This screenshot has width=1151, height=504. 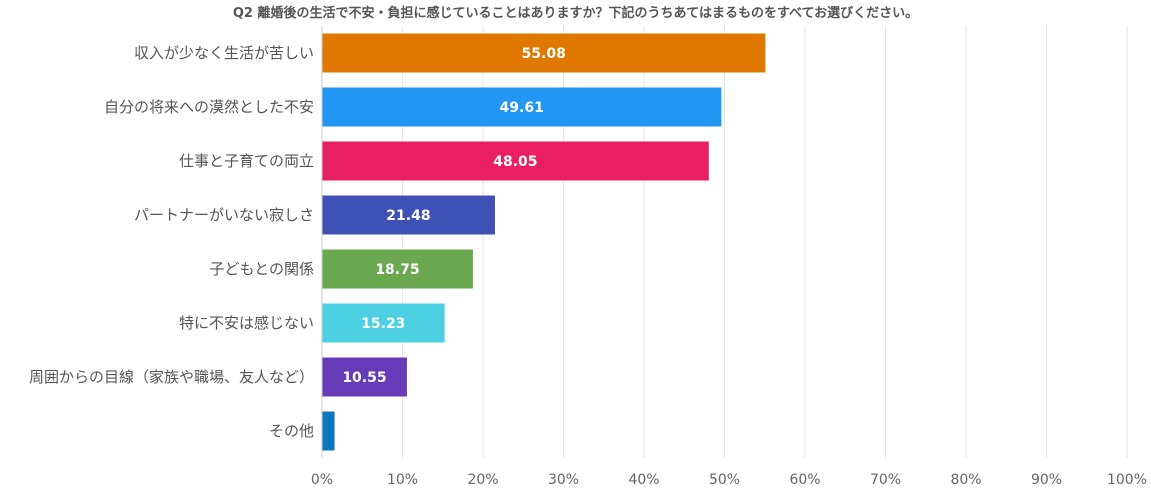 I want to click on data-label: 10.55, so click(x=364, y=378).